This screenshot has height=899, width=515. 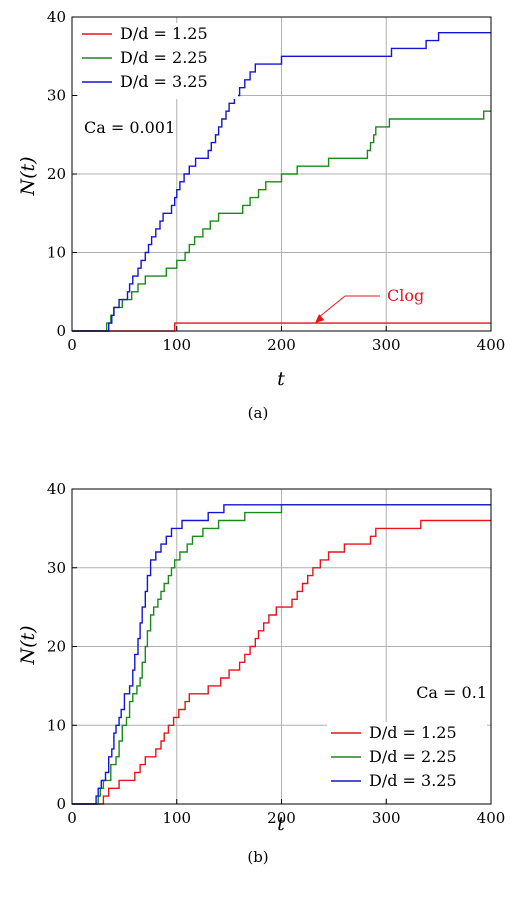 What do you see at coordinates (257, 857) in the screenshot?
I see `caption-b: (b)` at bounding box center [257, 857].